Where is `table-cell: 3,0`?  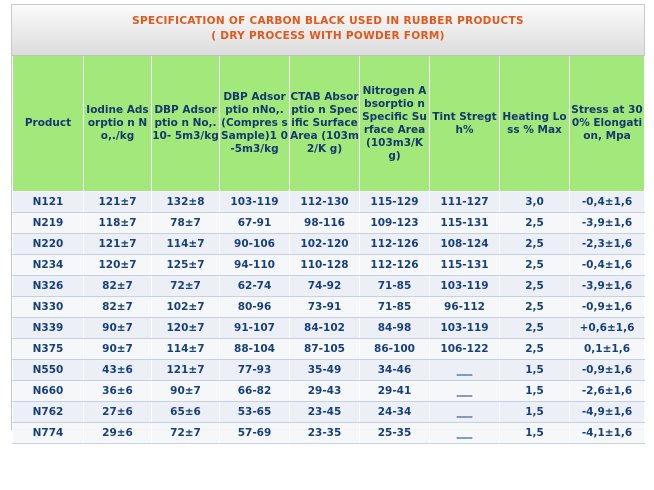
table-cell: 3,0 is located at coordinates (534, 202).